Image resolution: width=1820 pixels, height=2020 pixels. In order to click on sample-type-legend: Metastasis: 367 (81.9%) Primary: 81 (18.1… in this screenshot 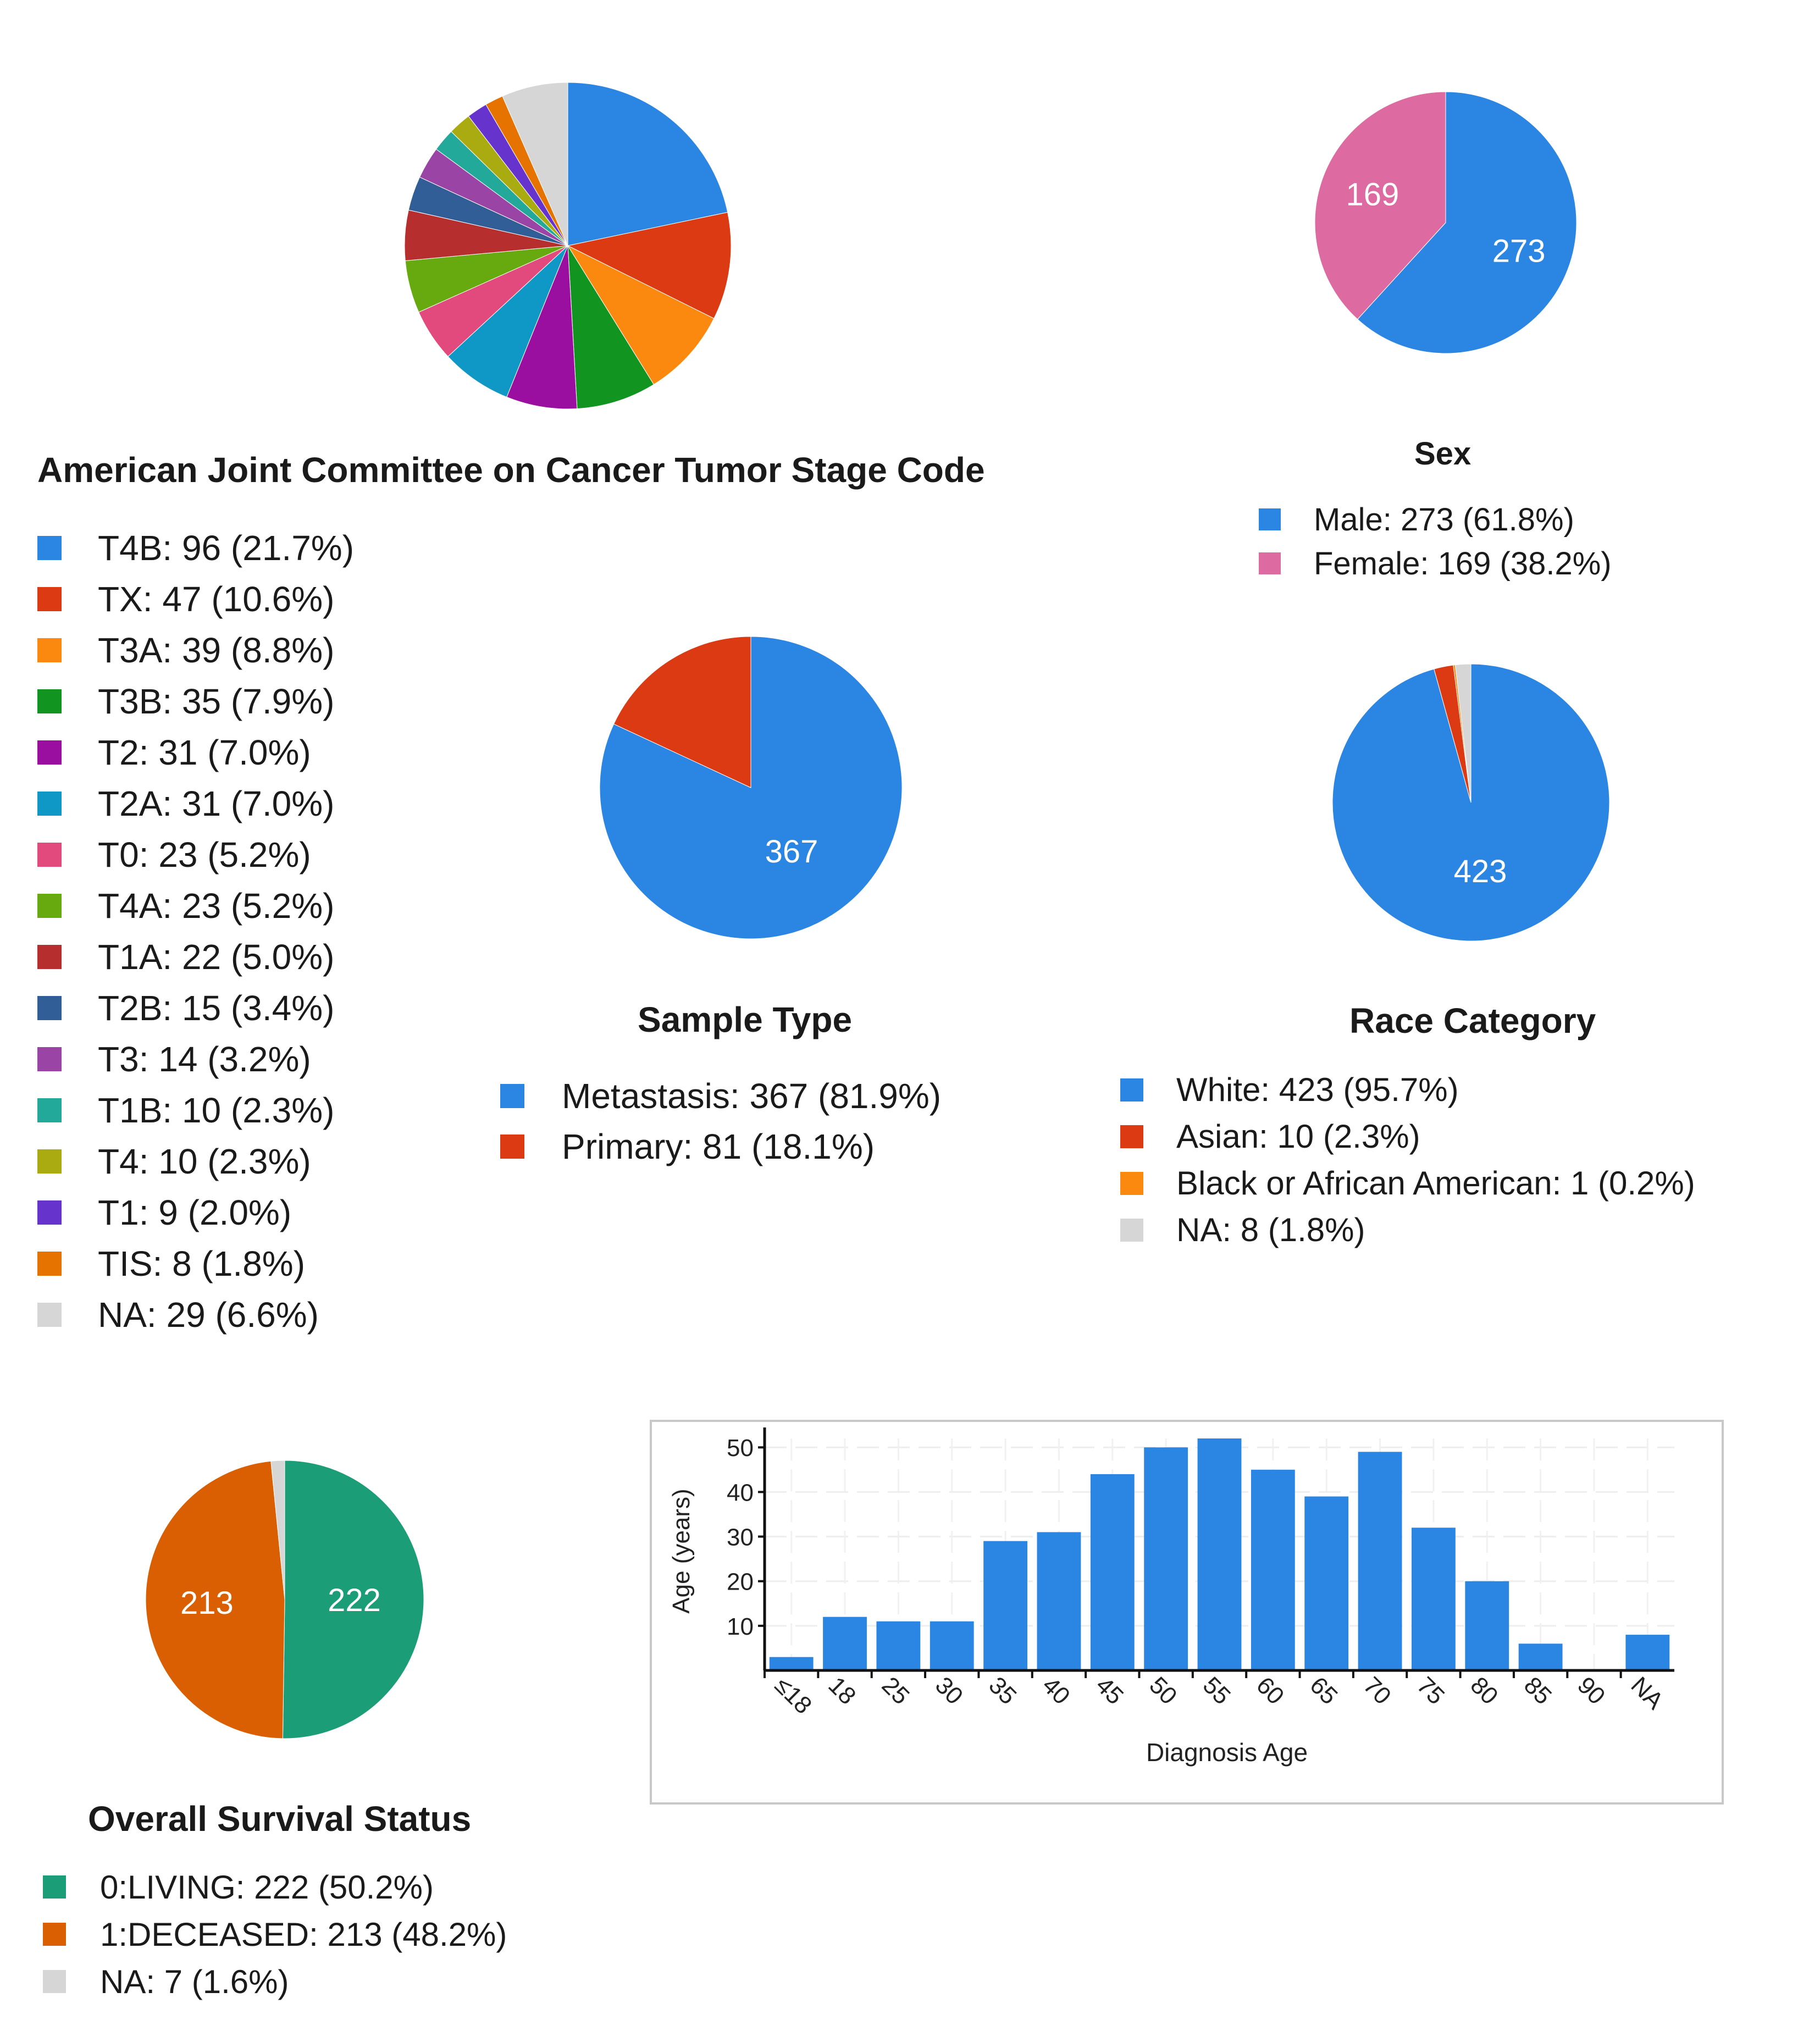, I will do `click(720, 1121)`.